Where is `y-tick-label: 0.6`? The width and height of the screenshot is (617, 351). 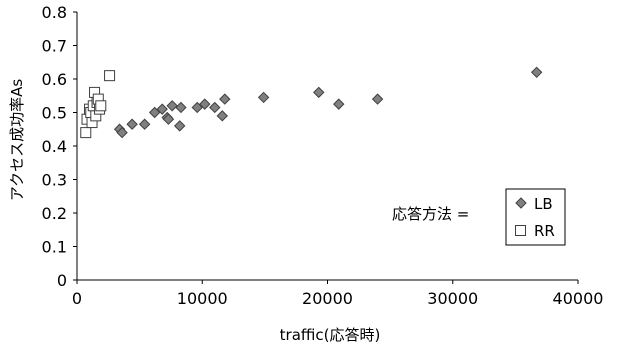
y-tick-label: 0.6 is located at coordinates (54, 79).